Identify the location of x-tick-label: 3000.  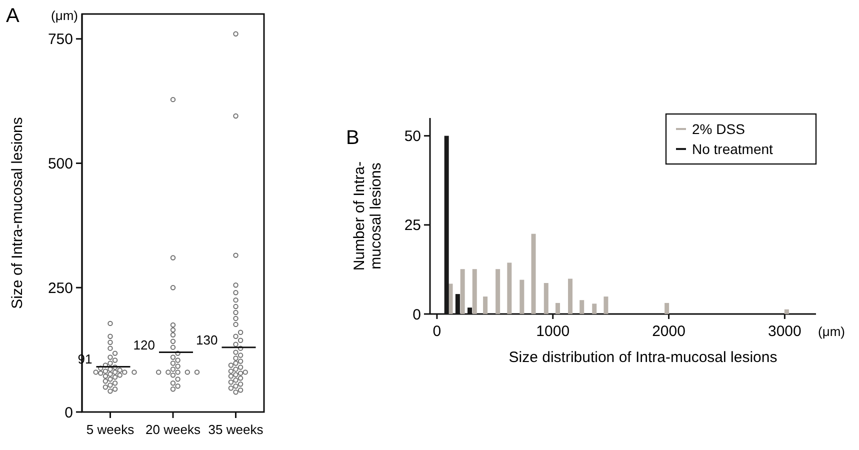
(785, 331).